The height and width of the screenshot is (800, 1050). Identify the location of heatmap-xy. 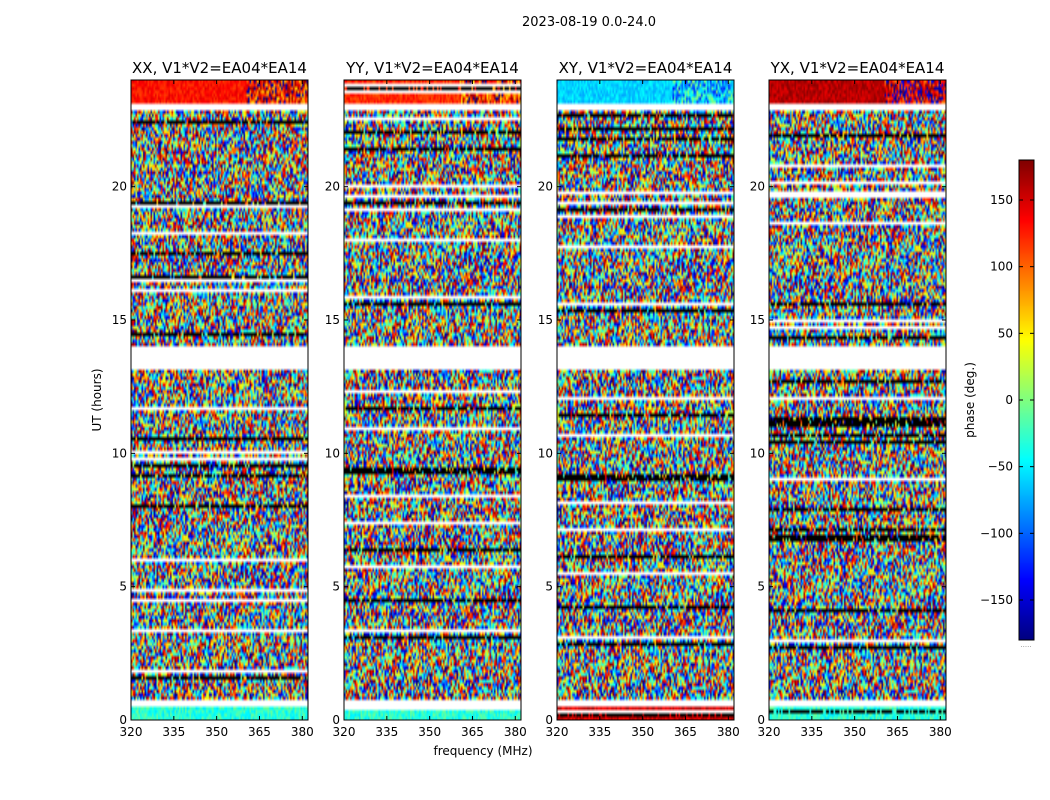
(645, 400).